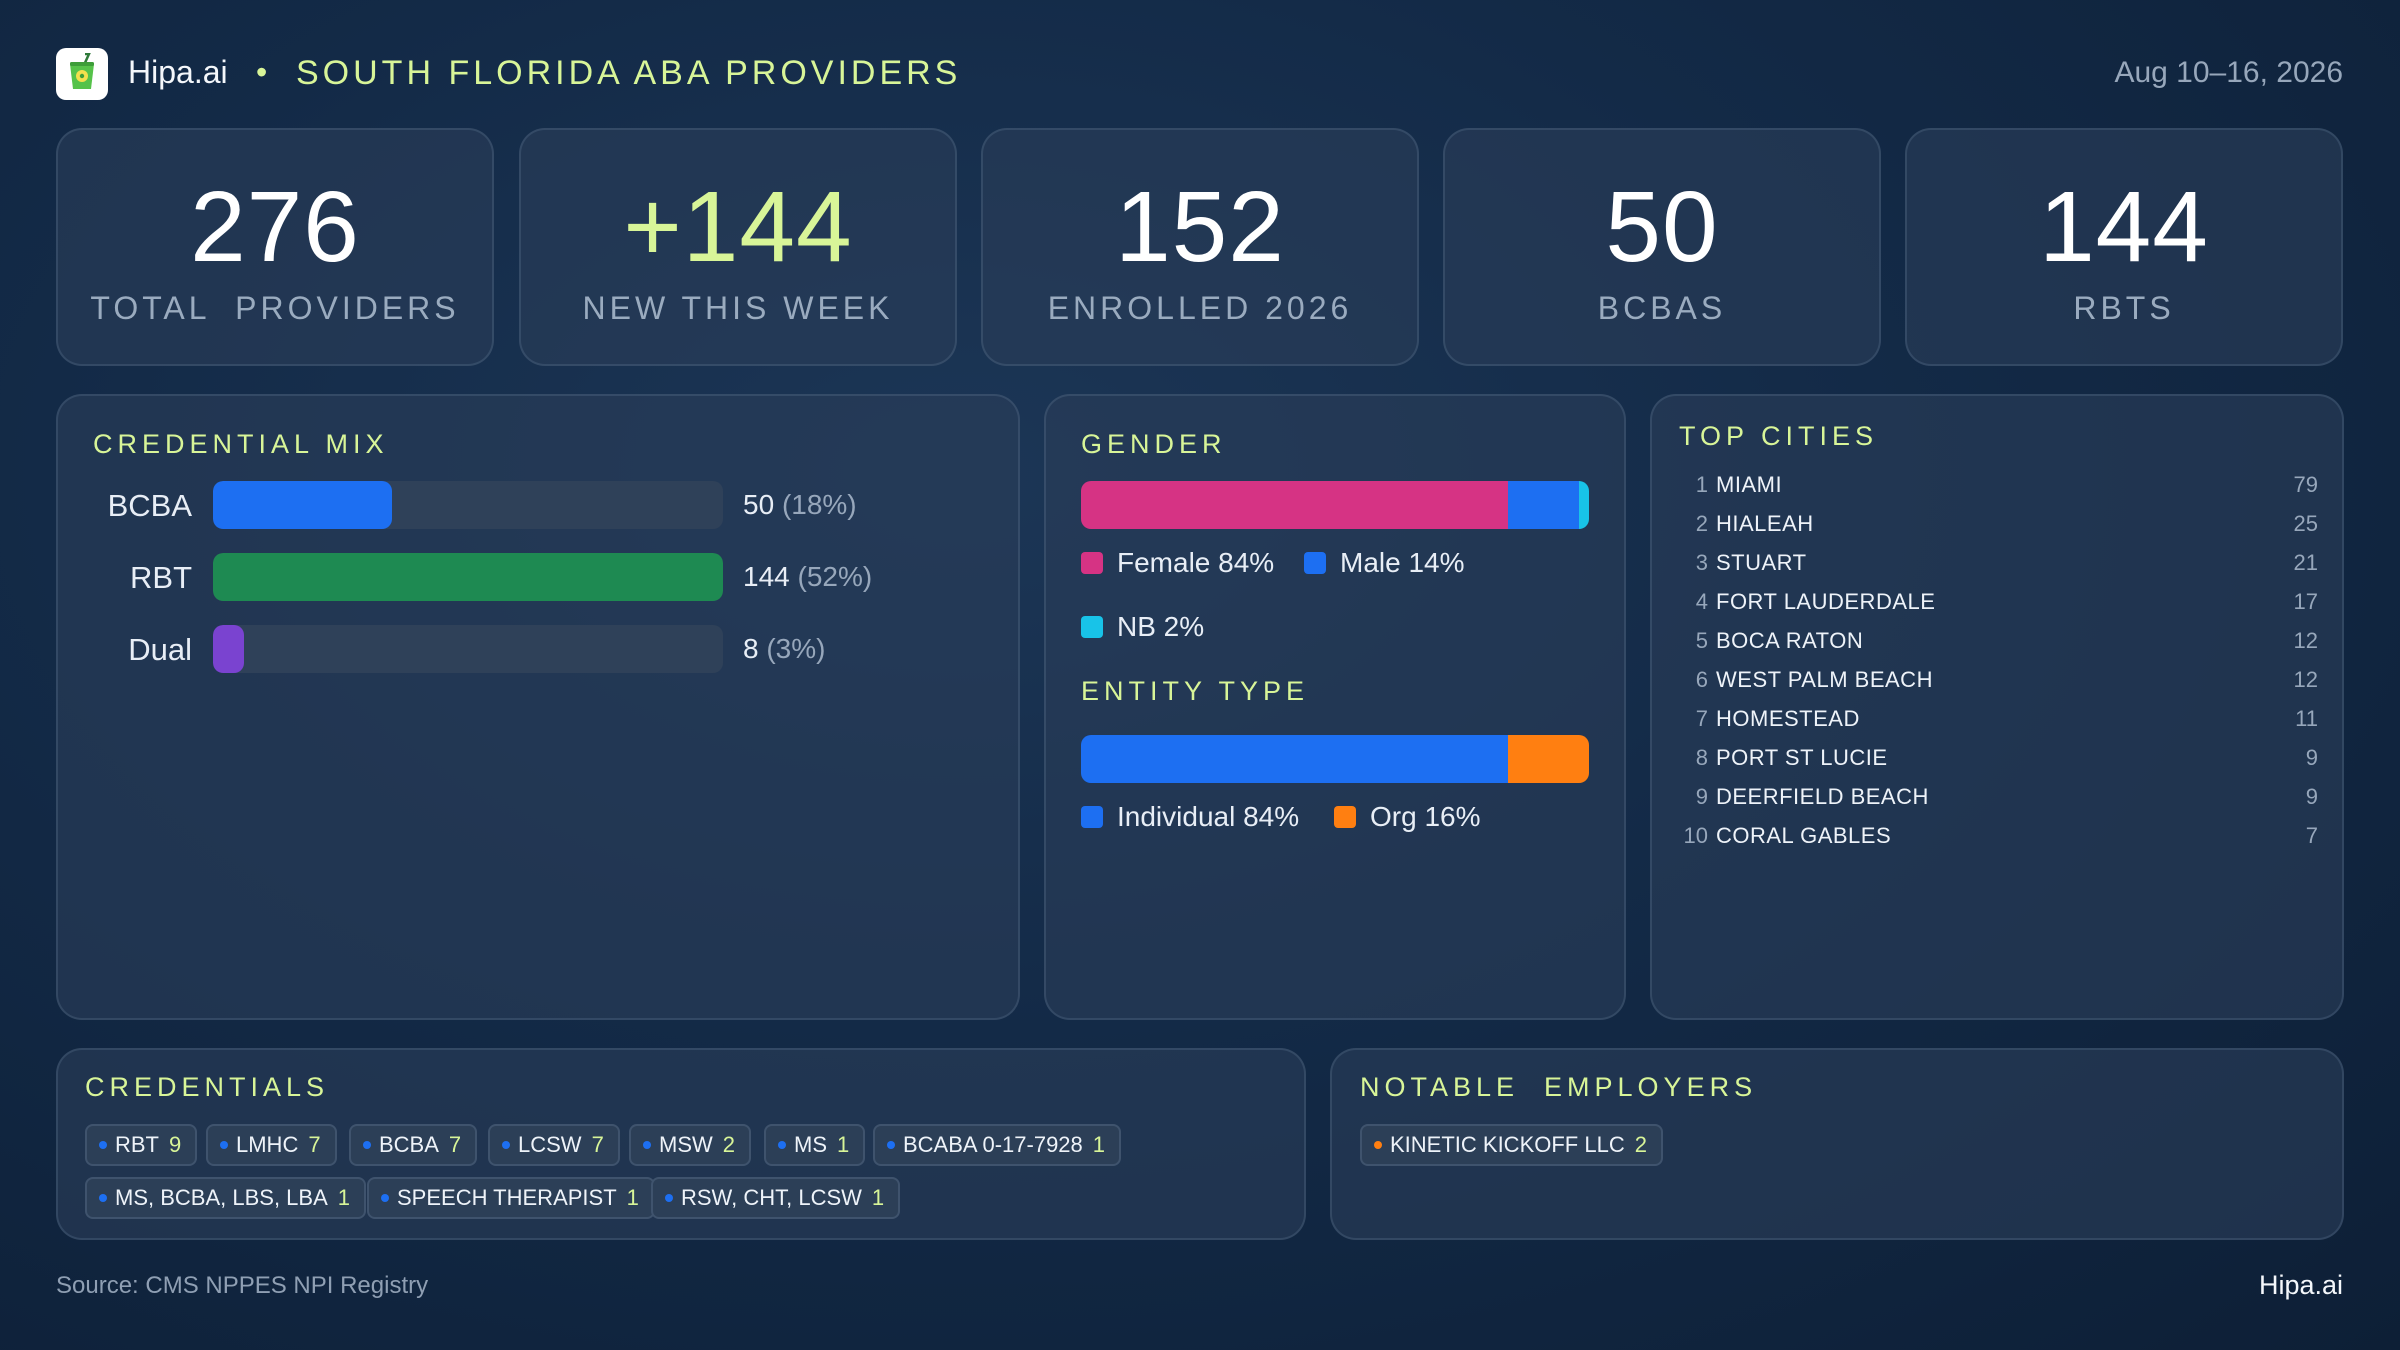 Image resolution: width=2400 pixels, height=1350 pixels. What do you see at coordinates (2305, 484) in the screenshot?
I see `city-count: 79` at bounding box center [2305, 484].